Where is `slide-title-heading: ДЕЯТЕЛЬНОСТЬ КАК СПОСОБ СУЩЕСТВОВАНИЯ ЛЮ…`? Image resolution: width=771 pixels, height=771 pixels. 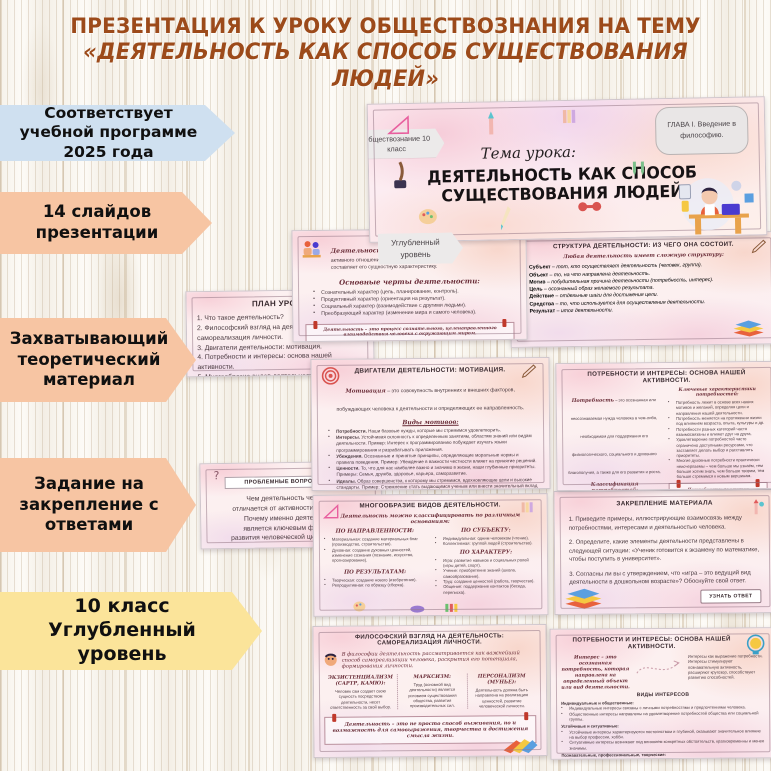 slide-title-heading: ДЕЯТЕЛЬНОСТЬ КАК СПОСОБ СУЩЕСТВОВАНИЯ ЛЮ… is located at coordinates (562, 184).